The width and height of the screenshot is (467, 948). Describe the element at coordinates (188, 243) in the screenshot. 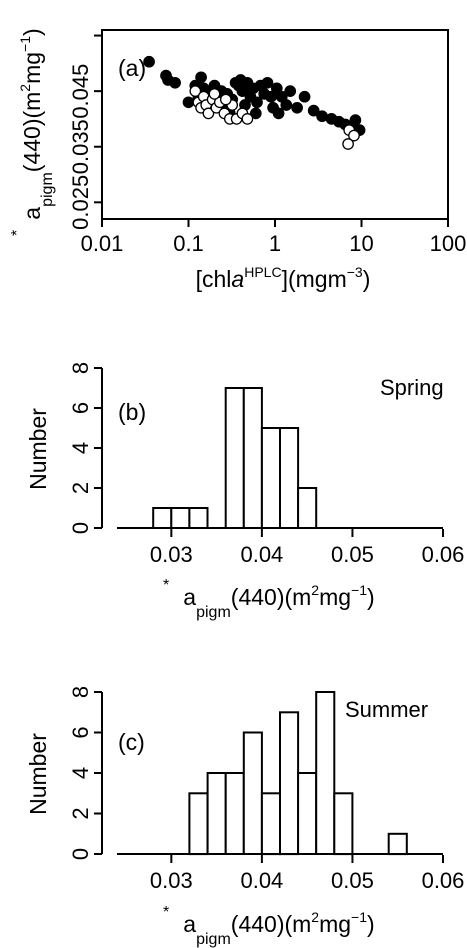

I see `x-tick-label: 0.1` at that location.